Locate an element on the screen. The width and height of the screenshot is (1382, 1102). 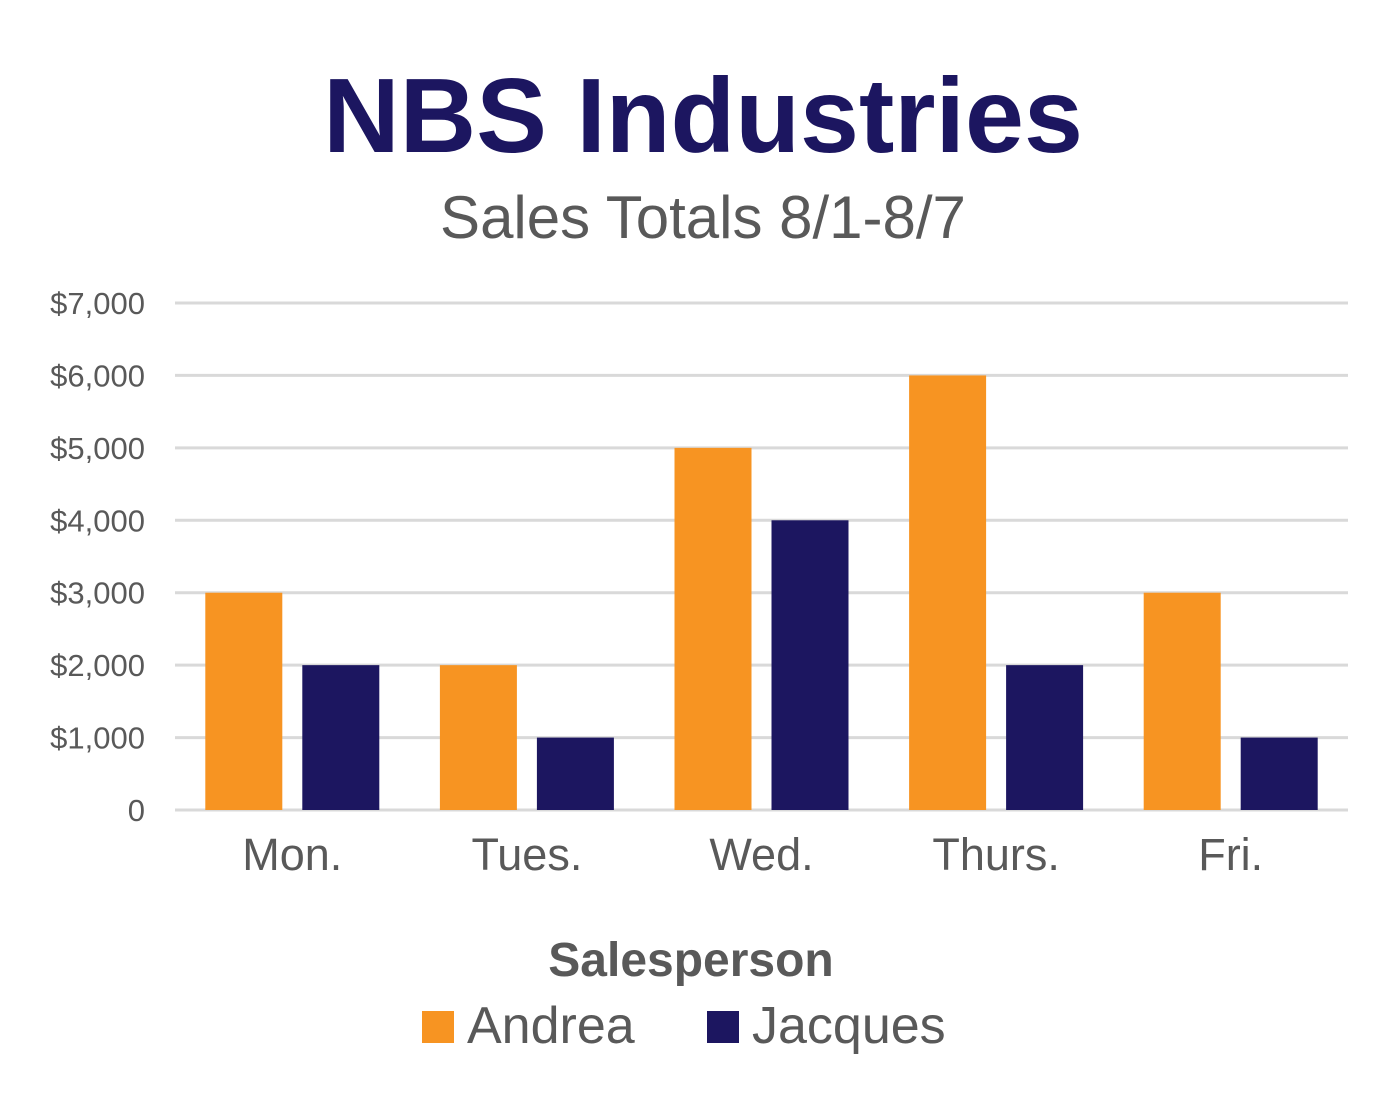
bar-jacques-tues is located at coordinates (575, 773).